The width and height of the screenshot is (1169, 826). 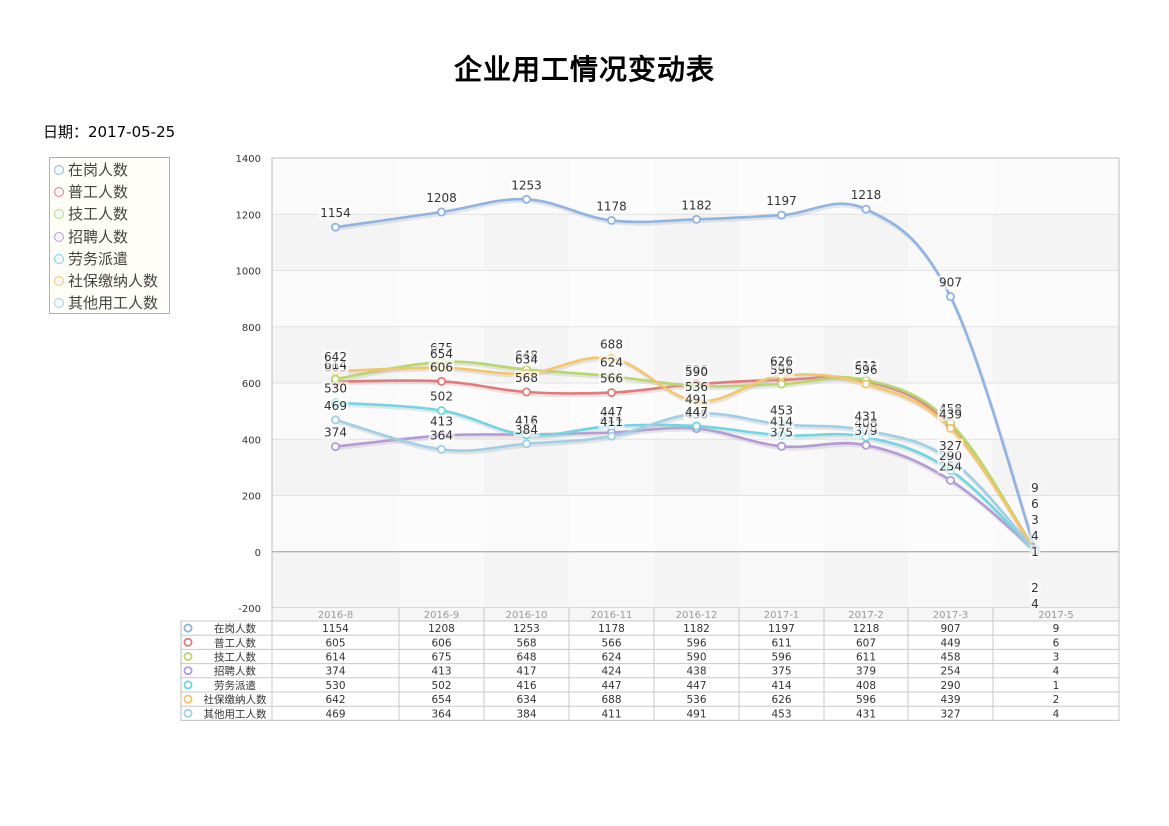 I want to click on y-tick-label: 600, so click(x=251, y=384).